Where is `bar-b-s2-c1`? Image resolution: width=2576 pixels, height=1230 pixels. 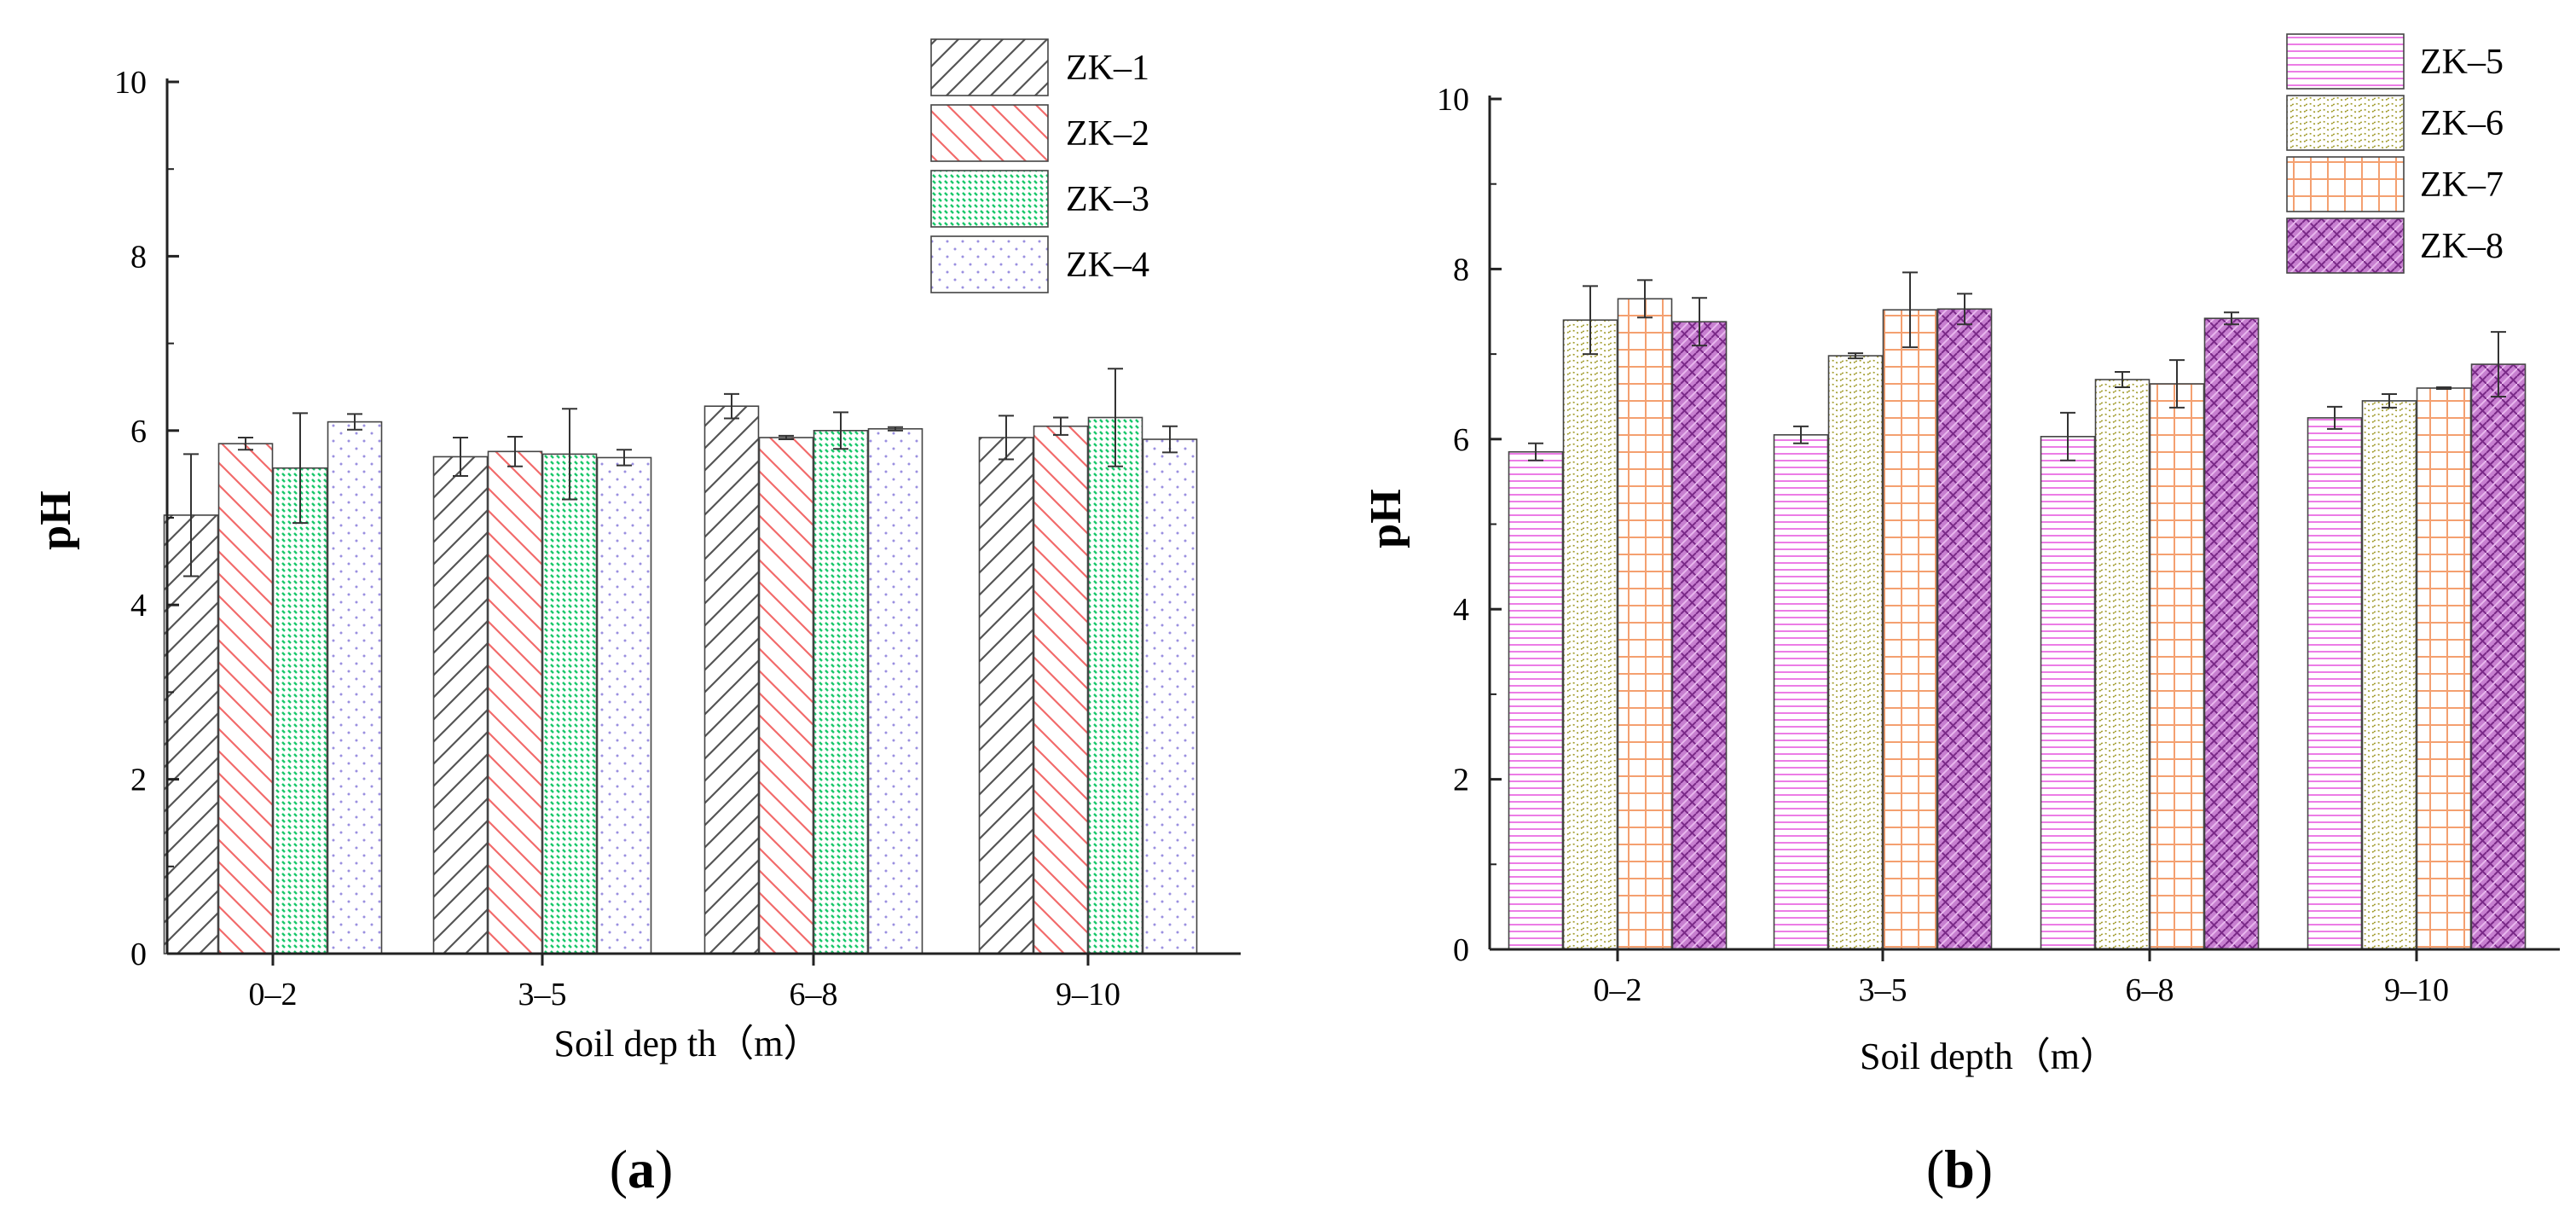
bar-b-s2-c1 is located at coordinates (1590, 634).